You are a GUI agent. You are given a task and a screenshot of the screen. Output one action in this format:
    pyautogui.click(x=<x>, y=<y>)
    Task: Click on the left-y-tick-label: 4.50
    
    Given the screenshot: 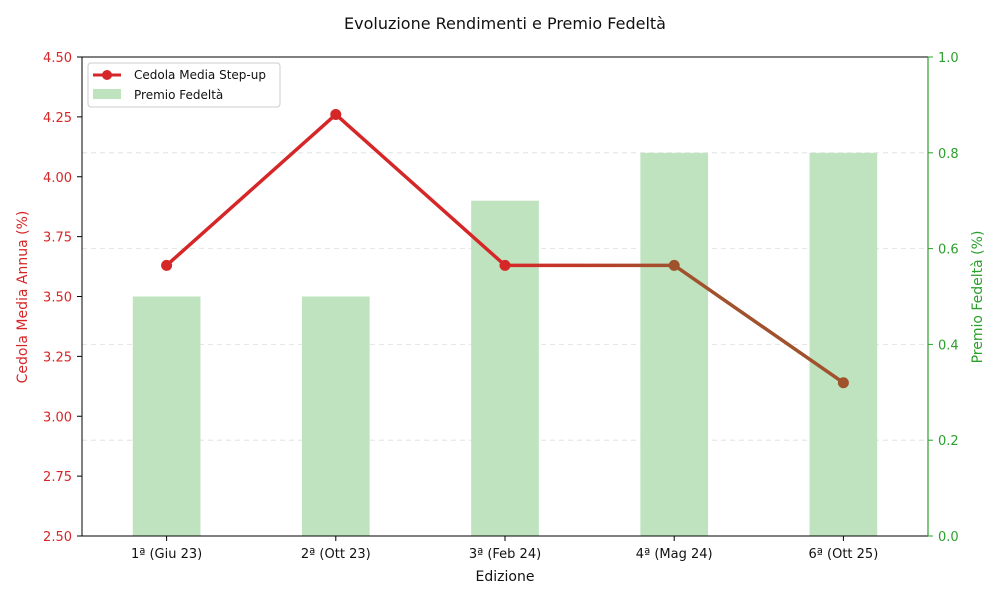 What is the action you would take?
    pyautogui.click(x=57, y=58)
    